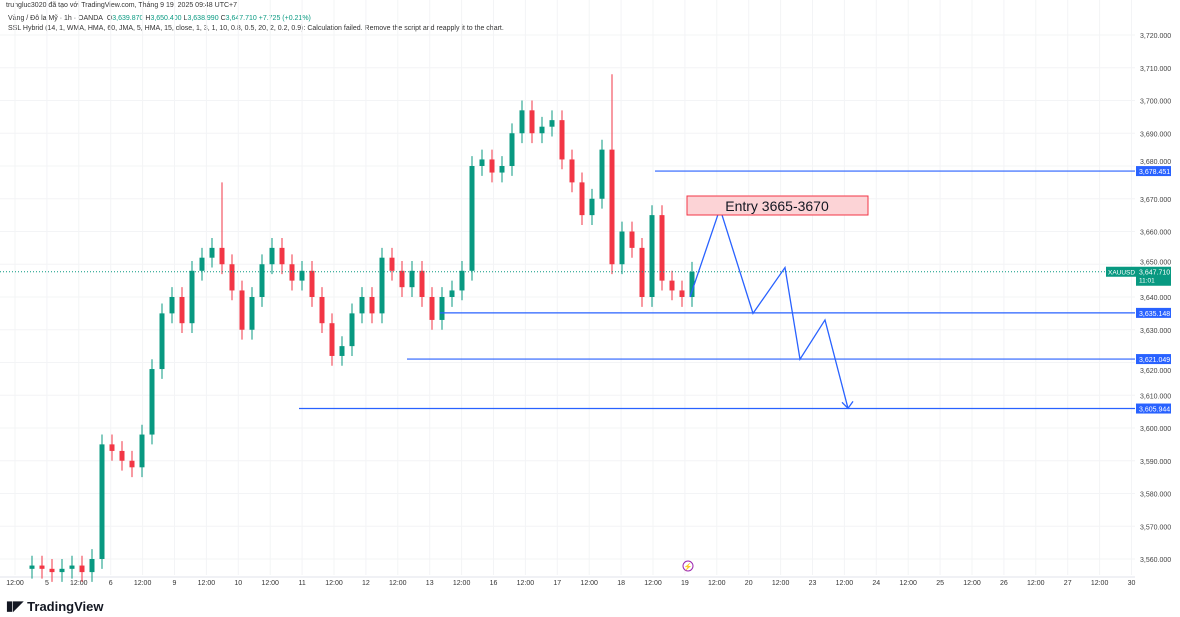  I want to click on x-tick-label: 27, so click(1068, 583).